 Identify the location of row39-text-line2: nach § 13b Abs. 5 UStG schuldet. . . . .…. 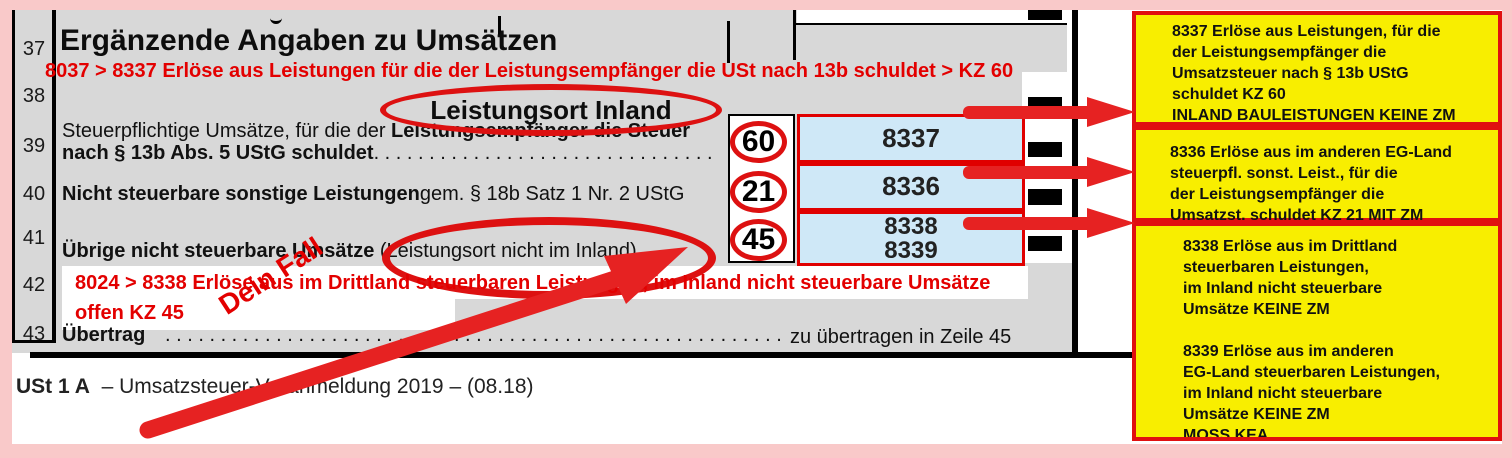
(389, 153).